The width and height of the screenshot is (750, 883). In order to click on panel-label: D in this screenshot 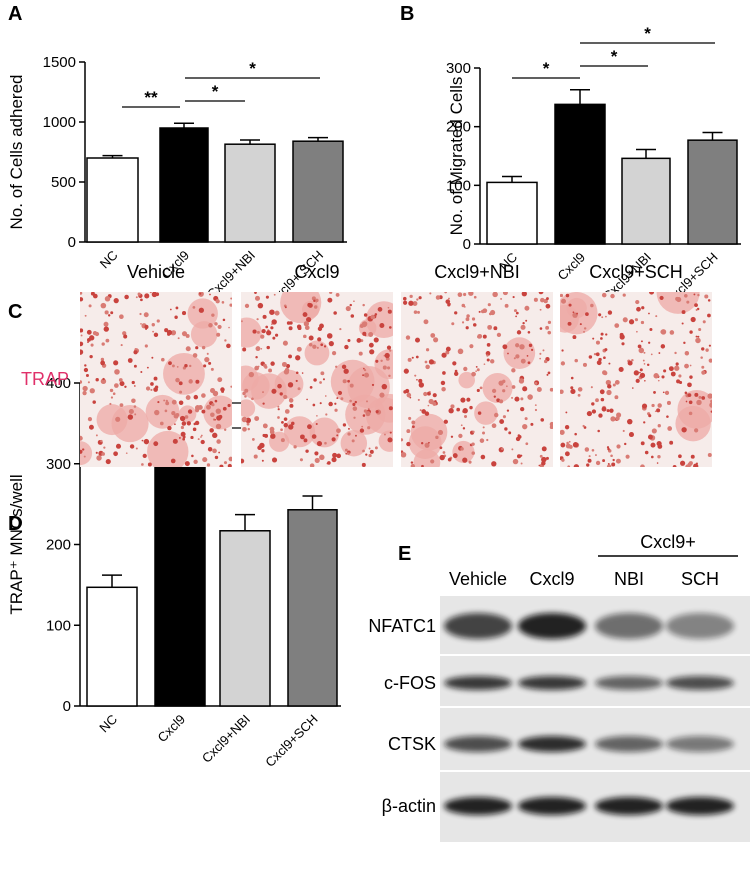, I will do `click(15, 524)`.